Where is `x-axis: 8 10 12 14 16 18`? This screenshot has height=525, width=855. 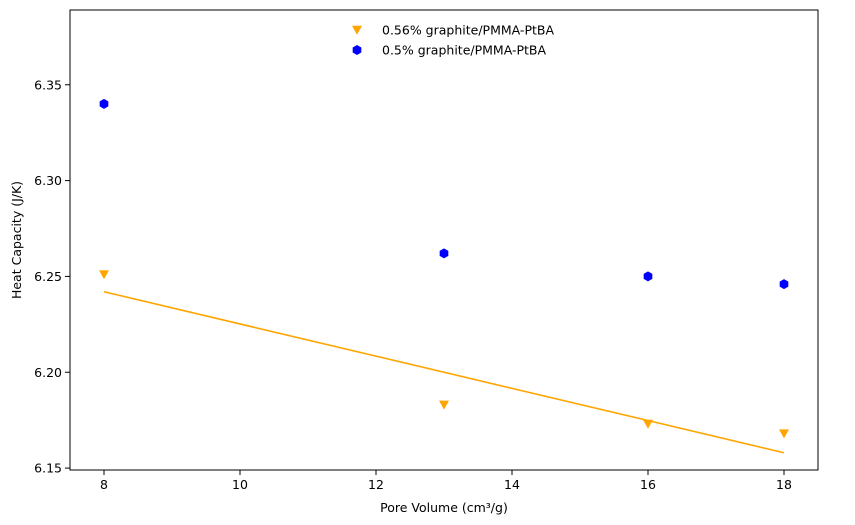
x-axis: 8 10 12 14 16 18 is located at coordinates (446, 481).